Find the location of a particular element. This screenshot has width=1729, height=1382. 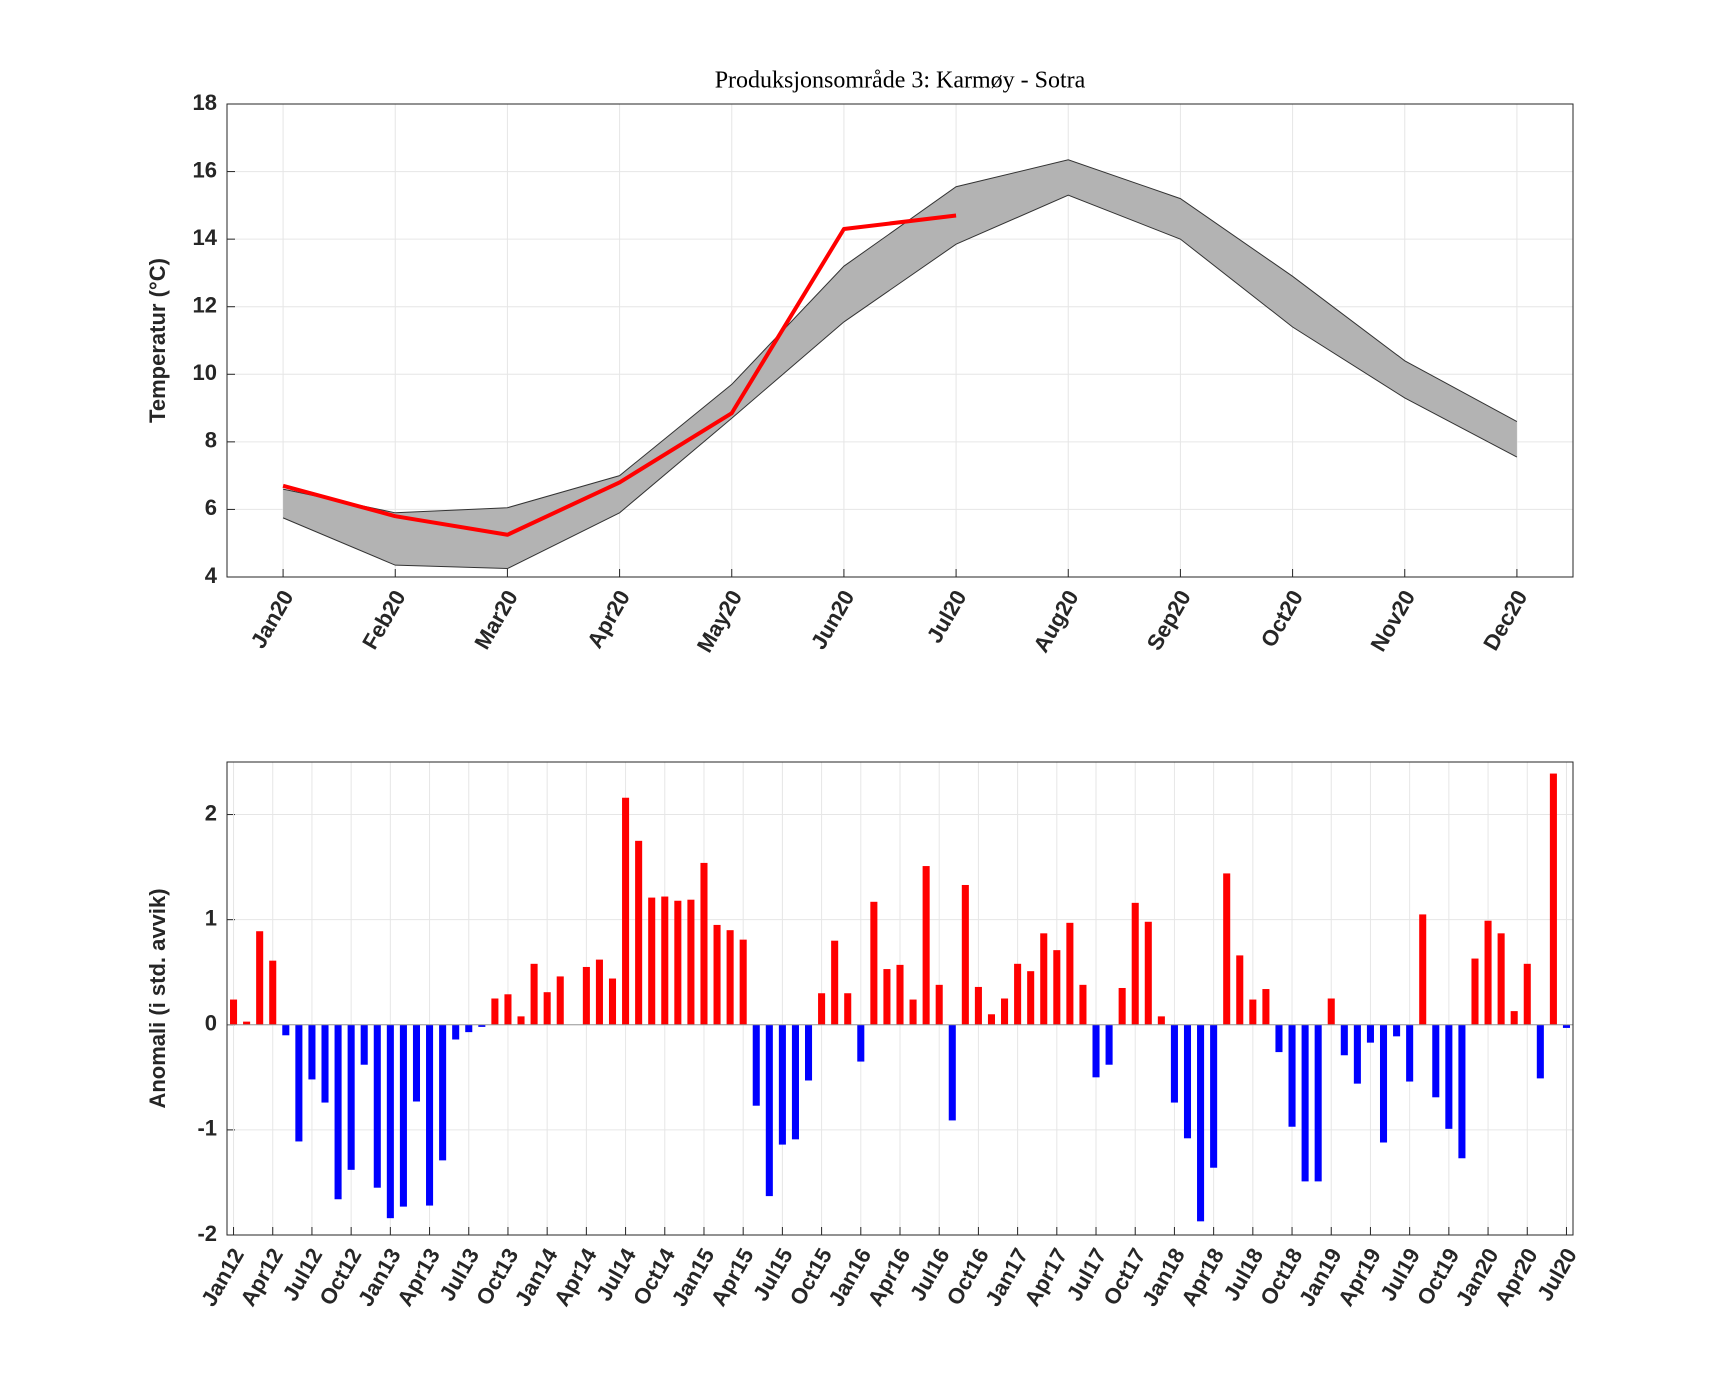

y-tick-label: 14 is located at coordinates (205, 237).